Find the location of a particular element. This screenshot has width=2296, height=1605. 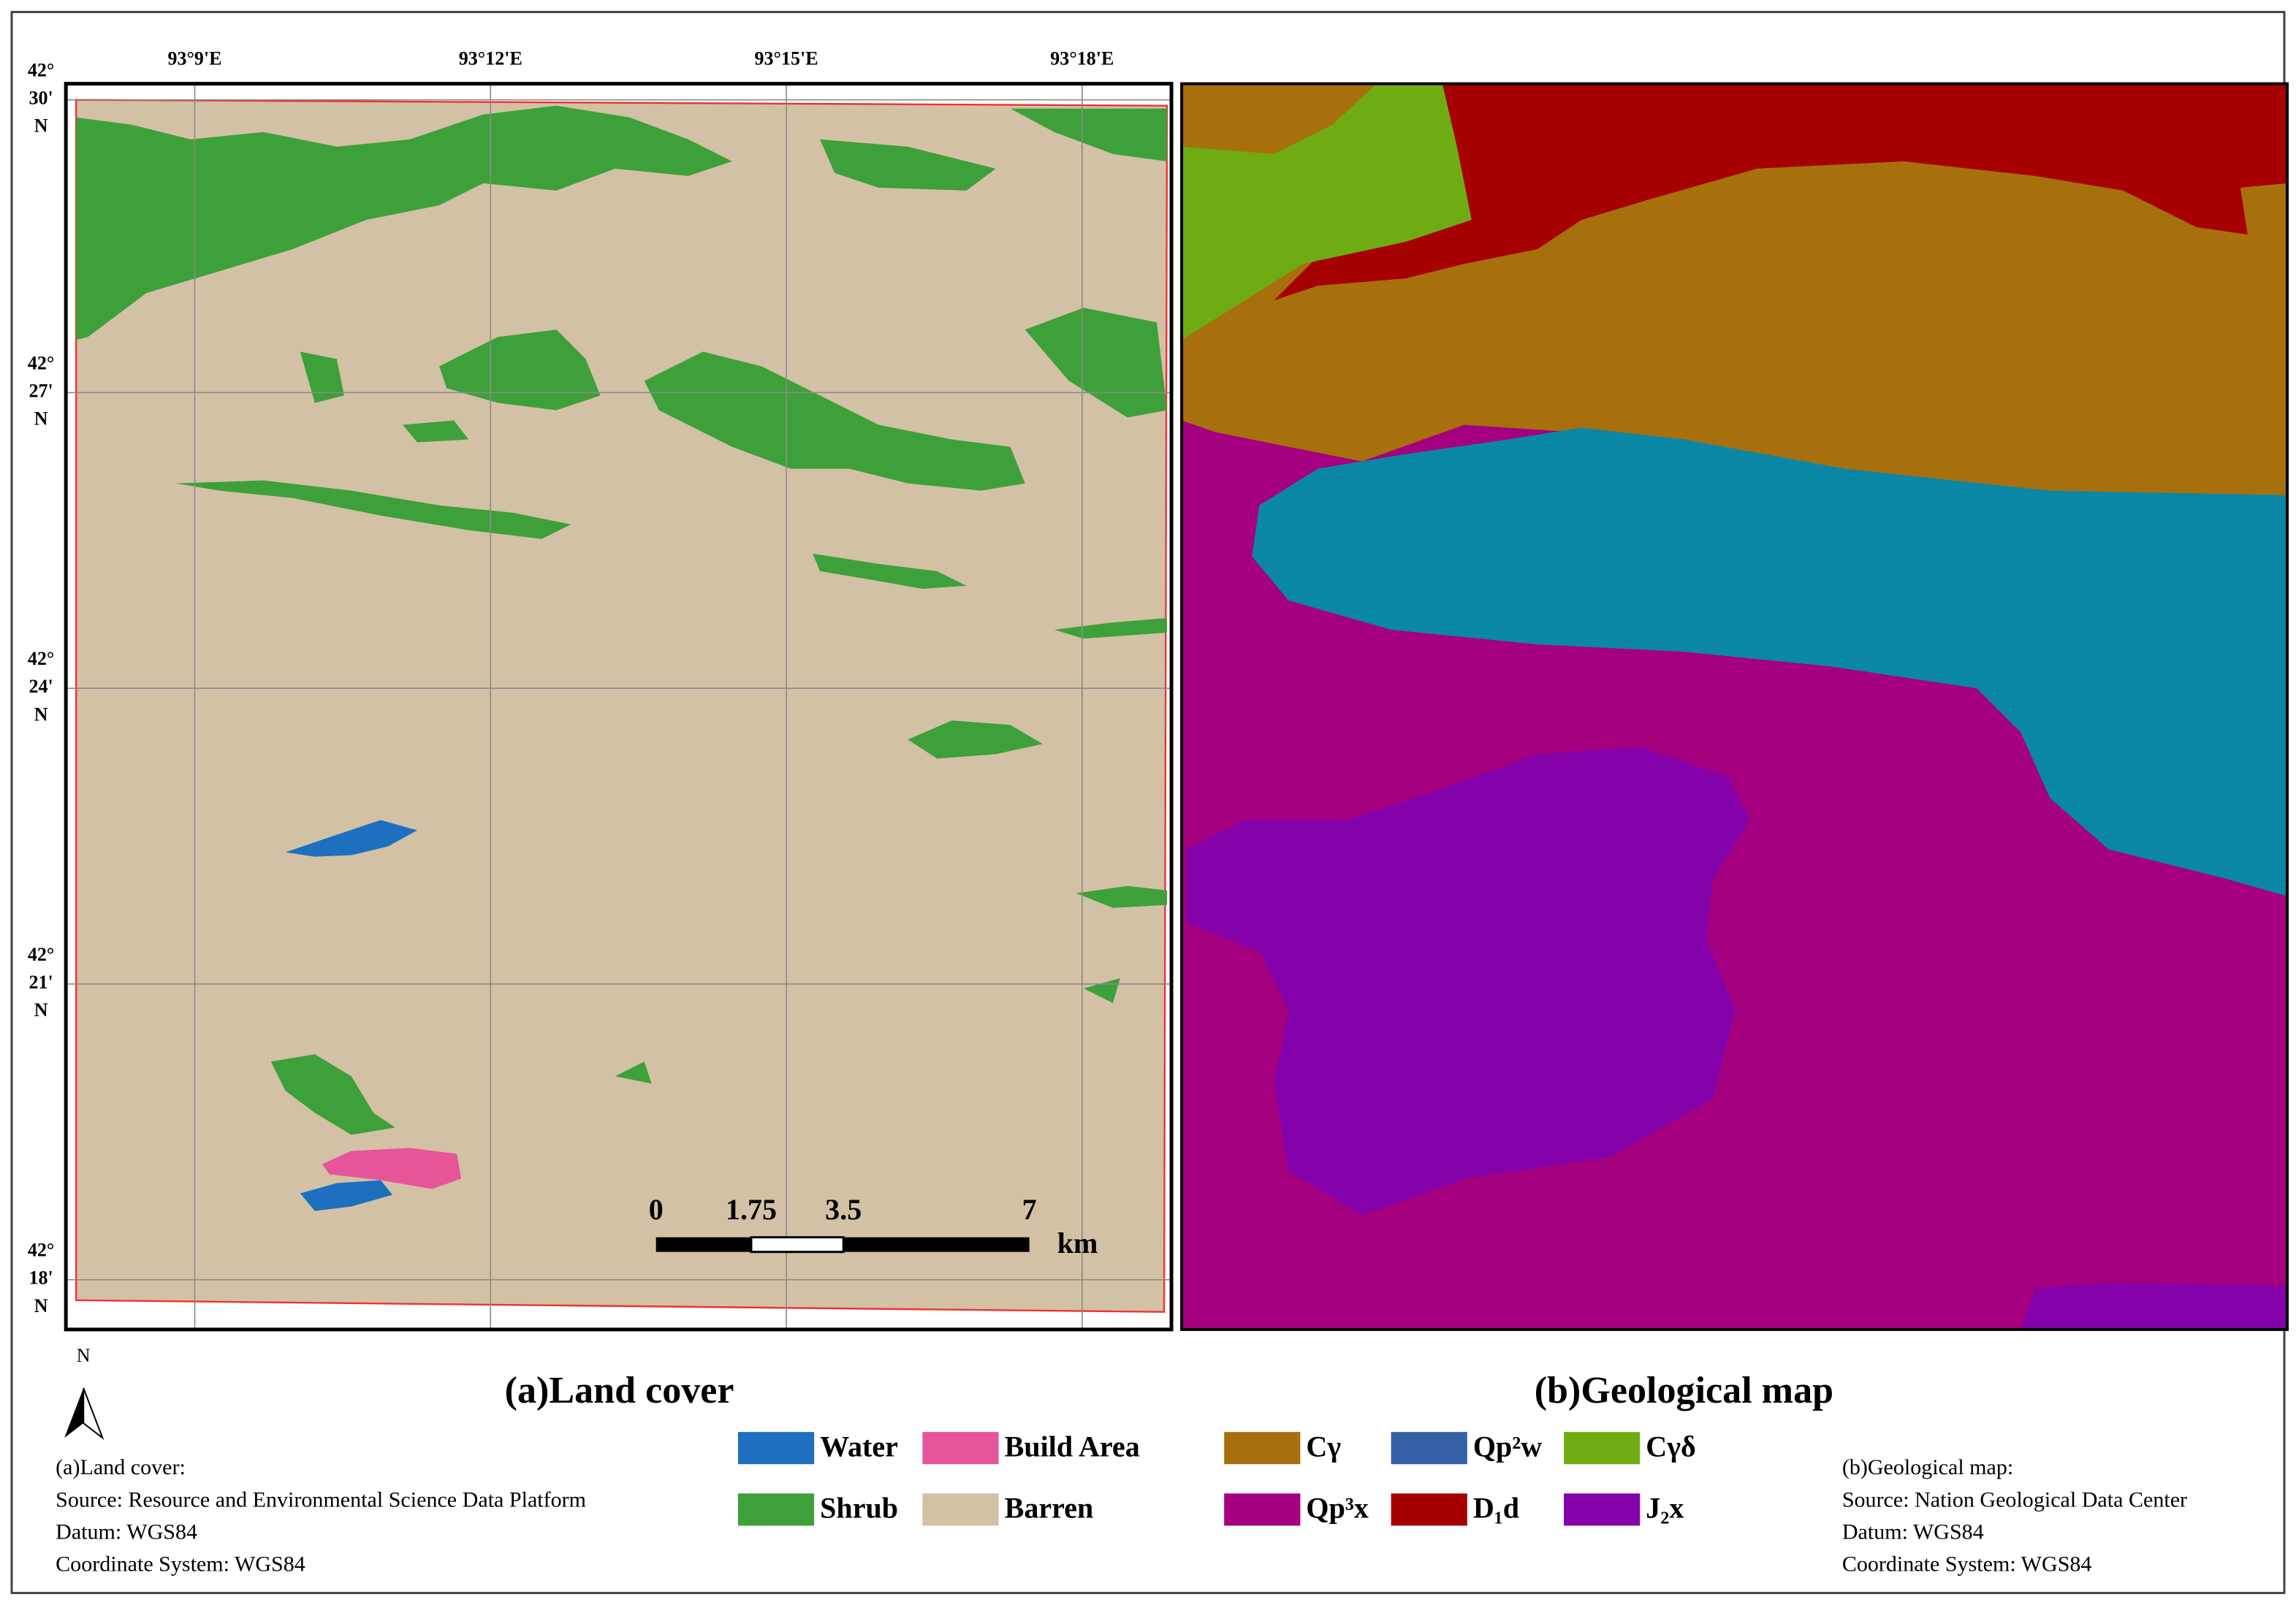

scale-label: 1.75 is located at coordinates (751, 1209).